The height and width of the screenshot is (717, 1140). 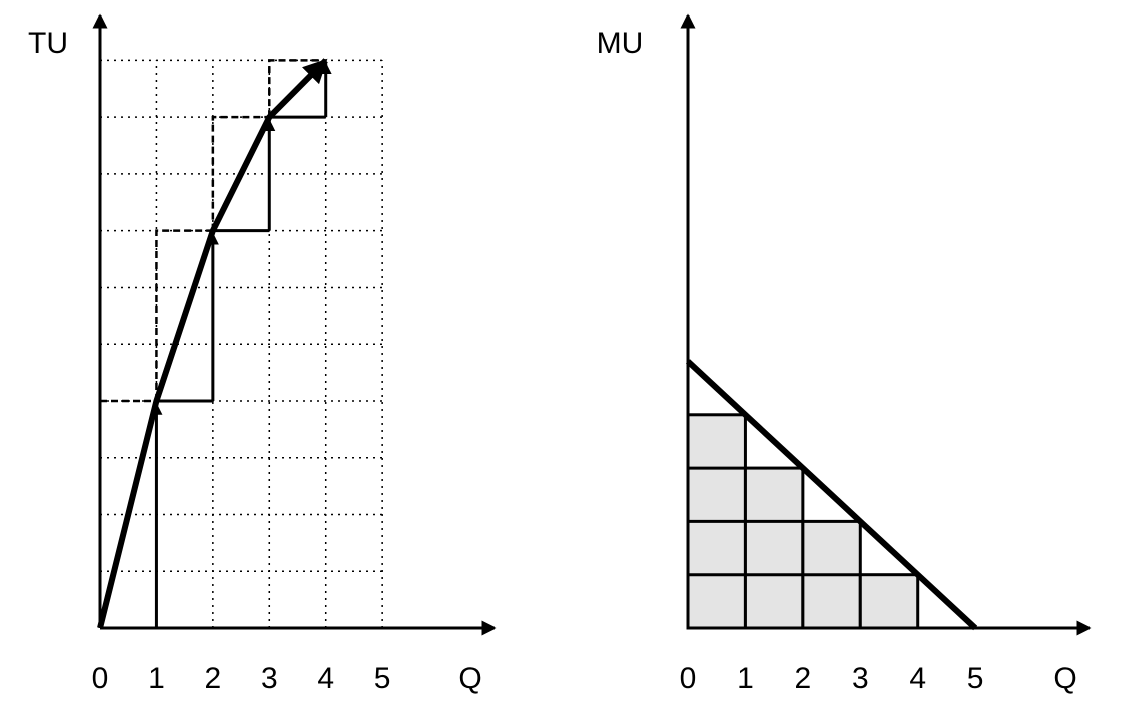 I want to click on y-axis-label: TU, so click(x=48, y=43).